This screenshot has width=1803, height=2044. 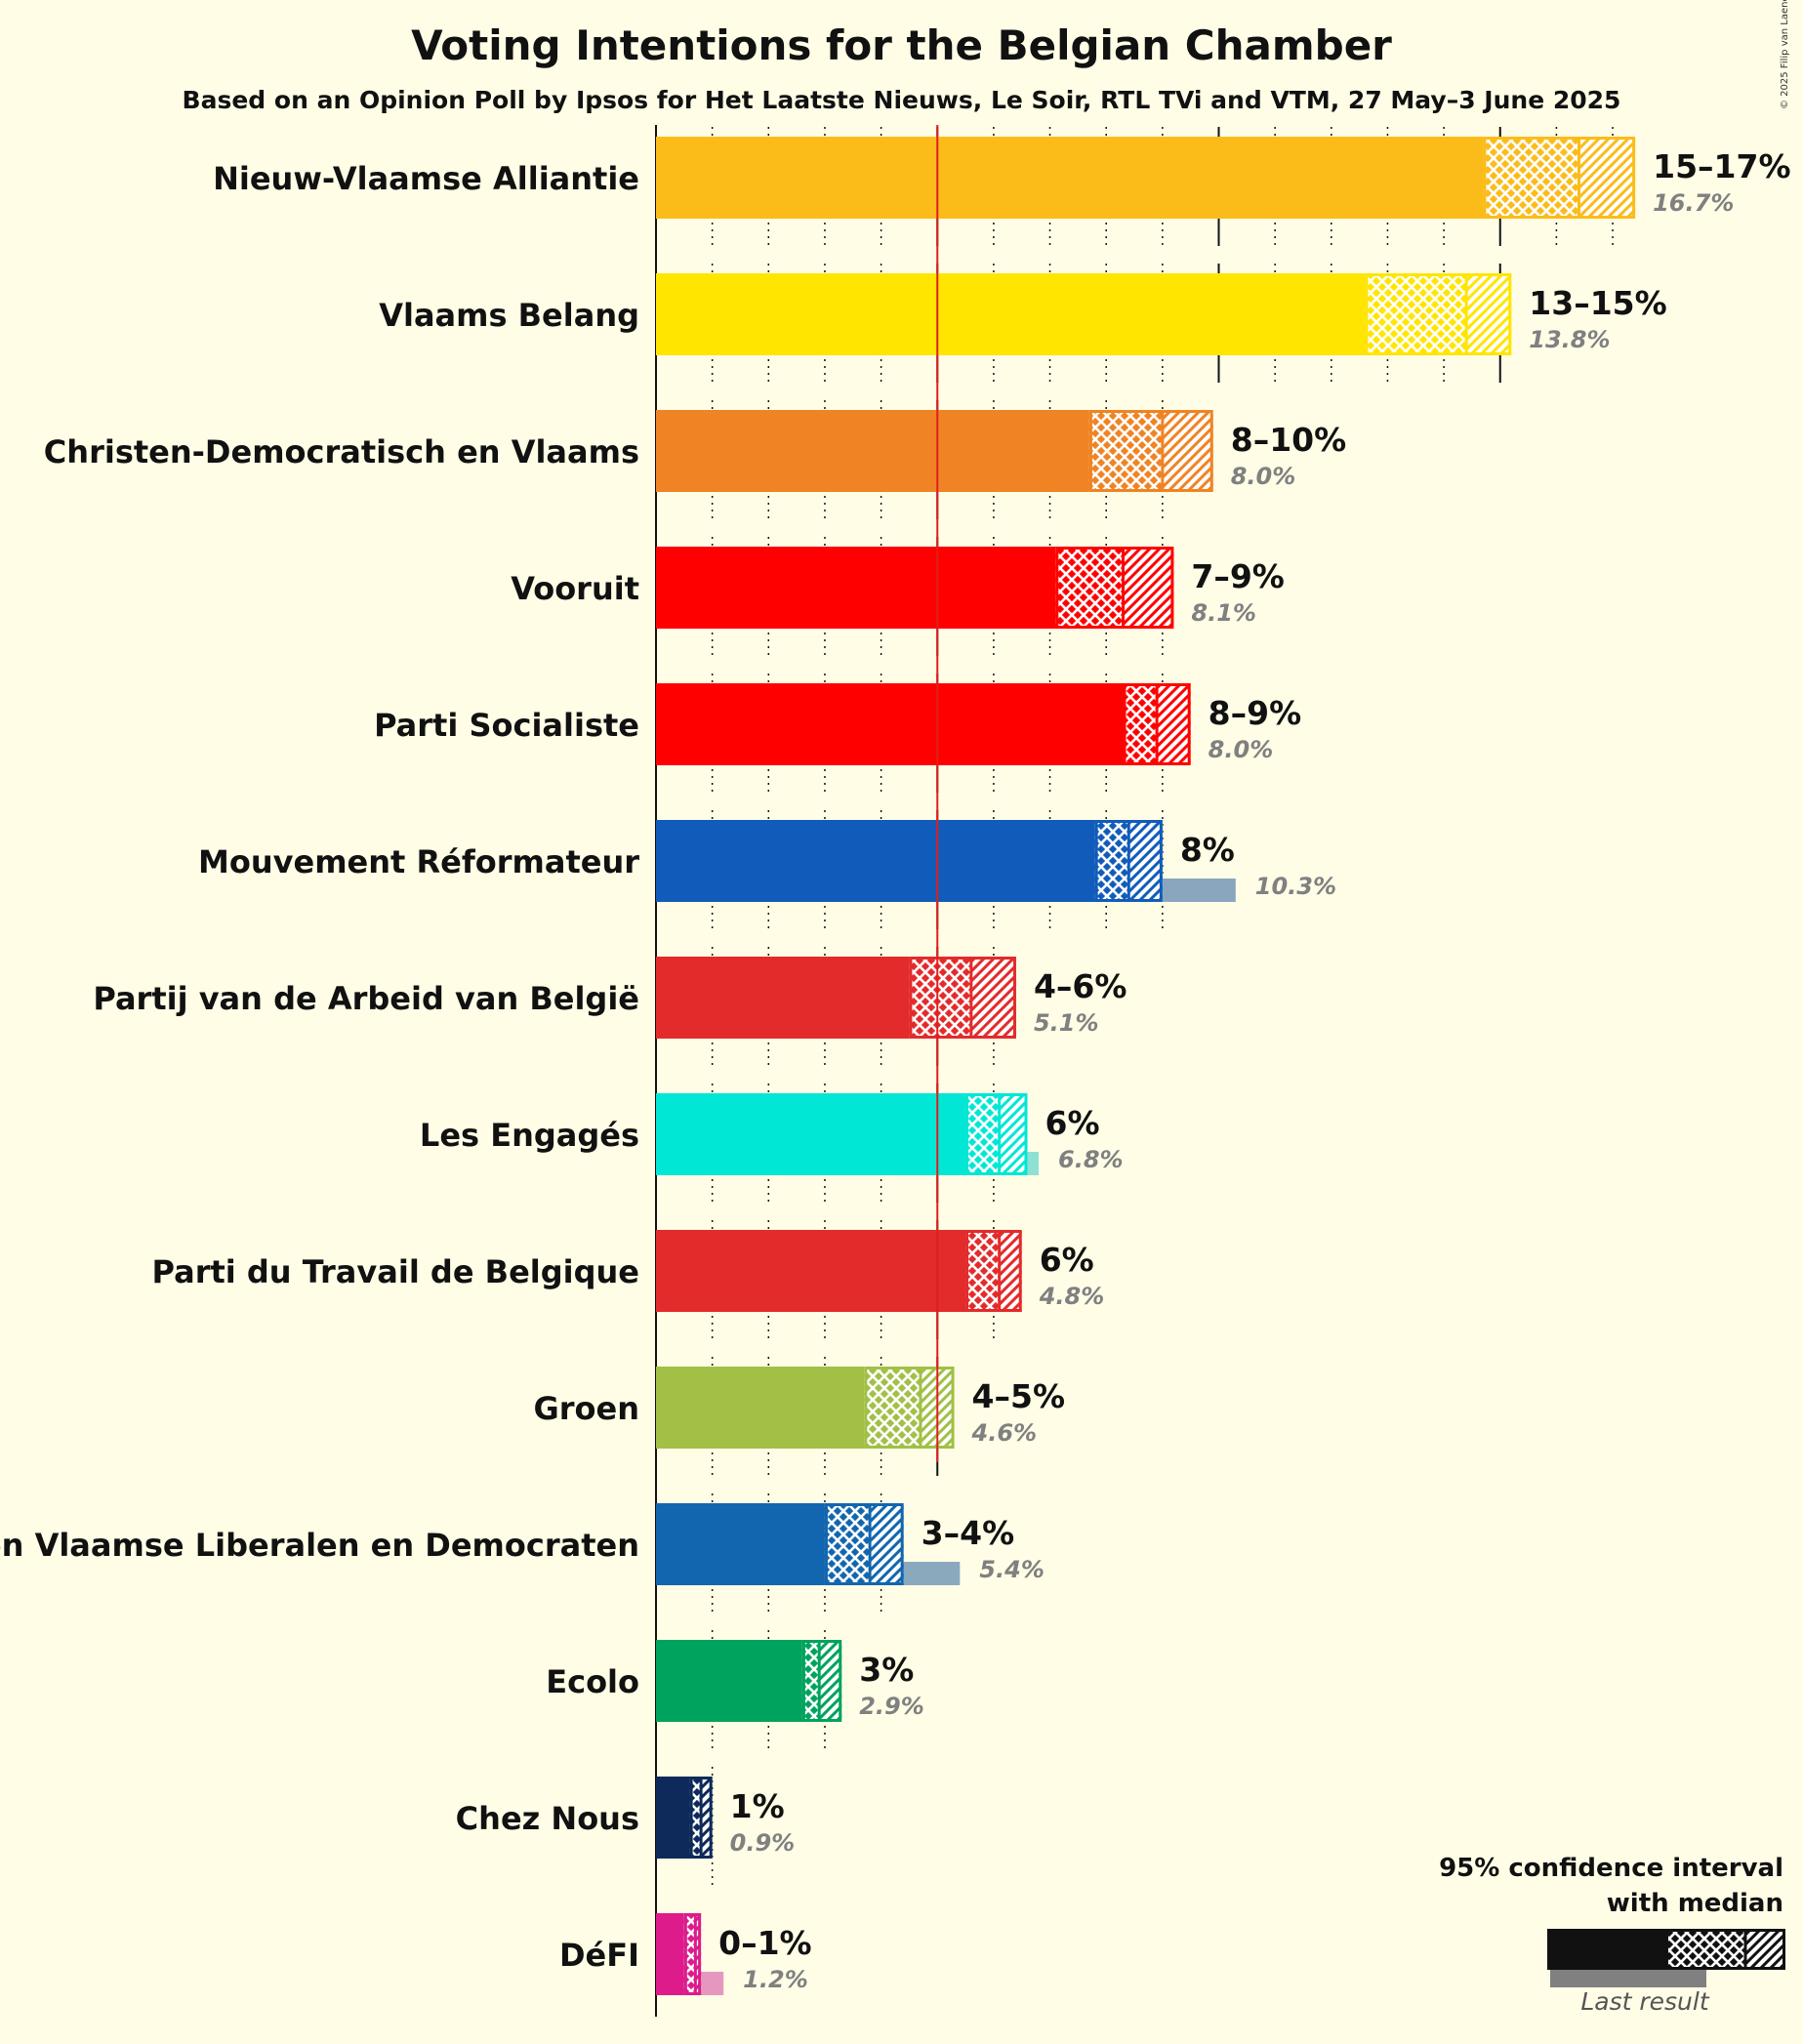 I want to click on party-name: Vooruit, so click(x=575, y=588).